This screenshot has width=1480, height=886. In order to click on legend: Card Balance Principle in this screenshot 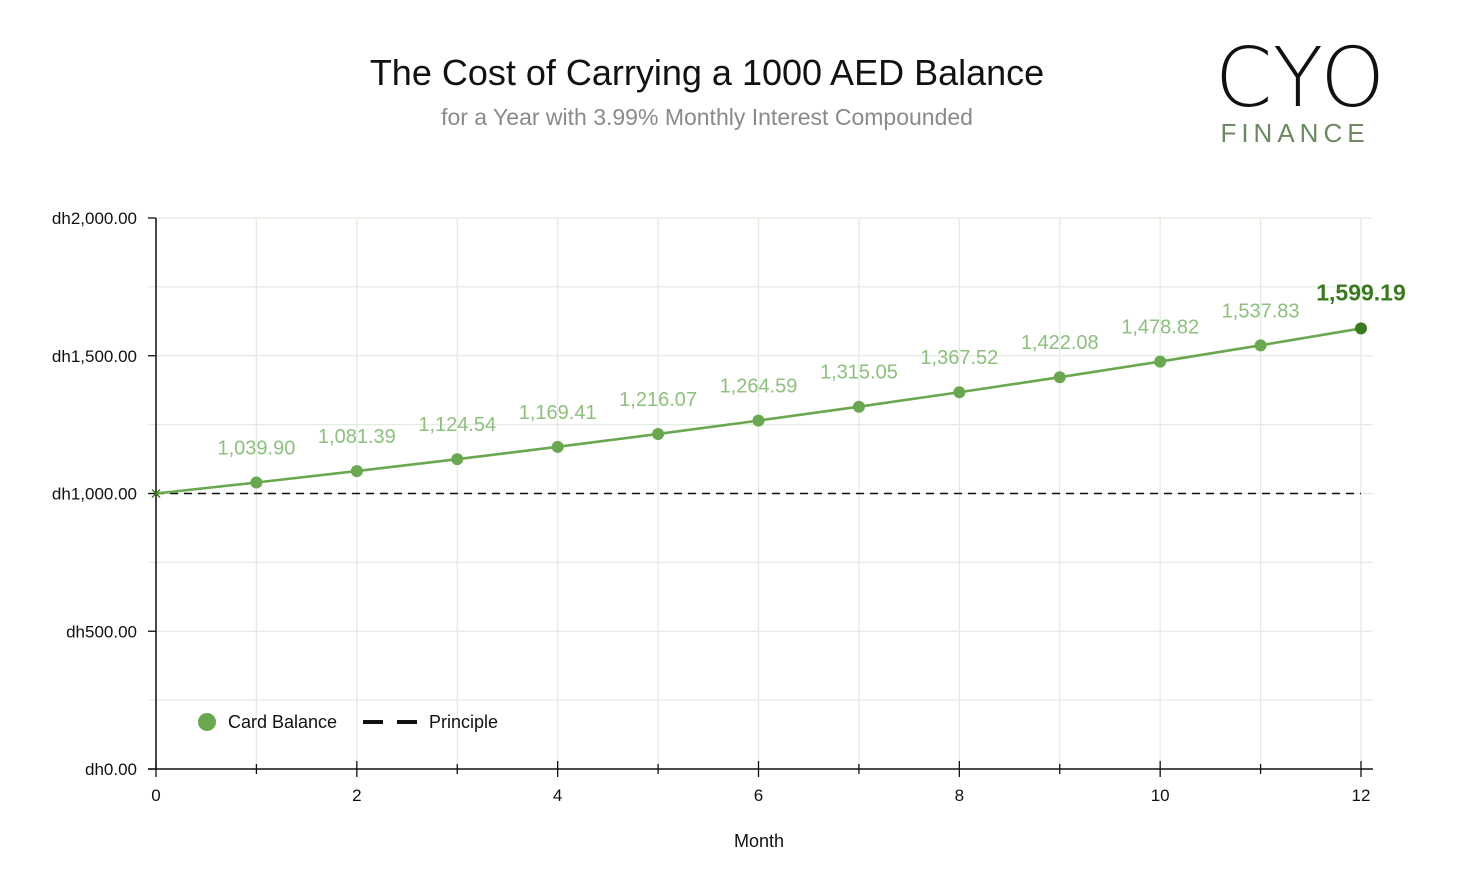, I will do `click(348, 722)`.